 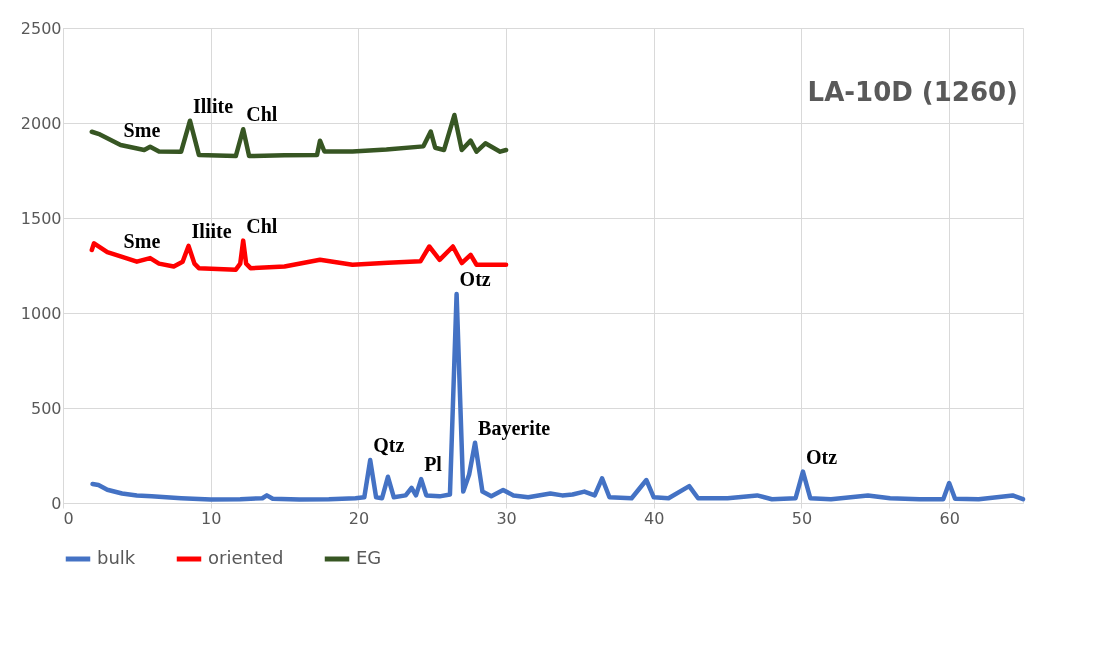 What do you see at coordinates (56, 503) in the screenshot?
I see `y-tick-label: 0` at bounding box center [56, 503].